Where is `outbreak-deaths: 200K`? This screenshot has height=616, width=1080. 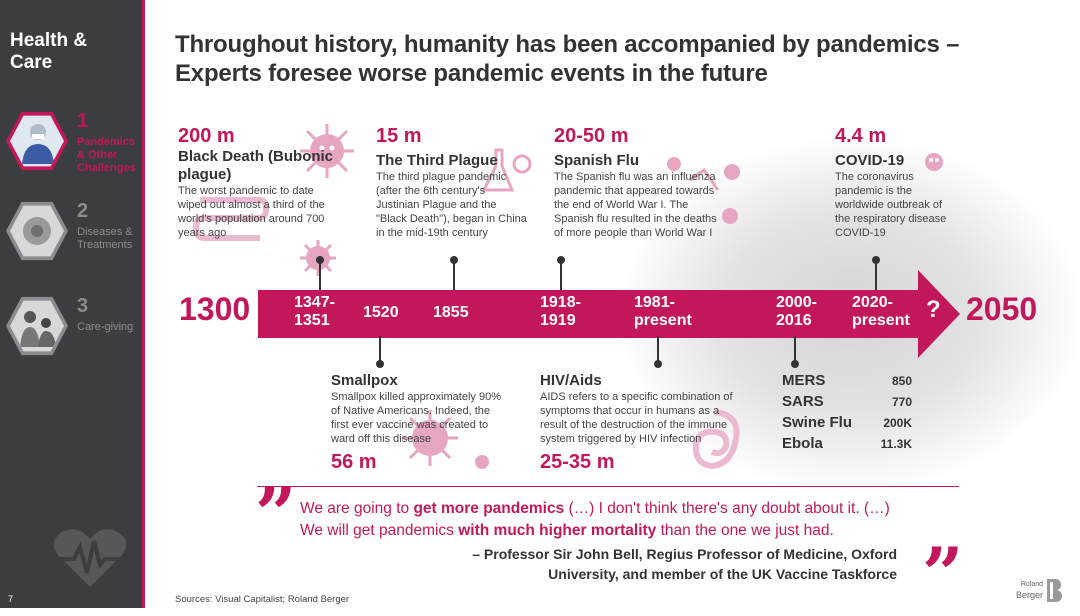 outbreak-deaths: 200K is located at coordinates (897, 422).